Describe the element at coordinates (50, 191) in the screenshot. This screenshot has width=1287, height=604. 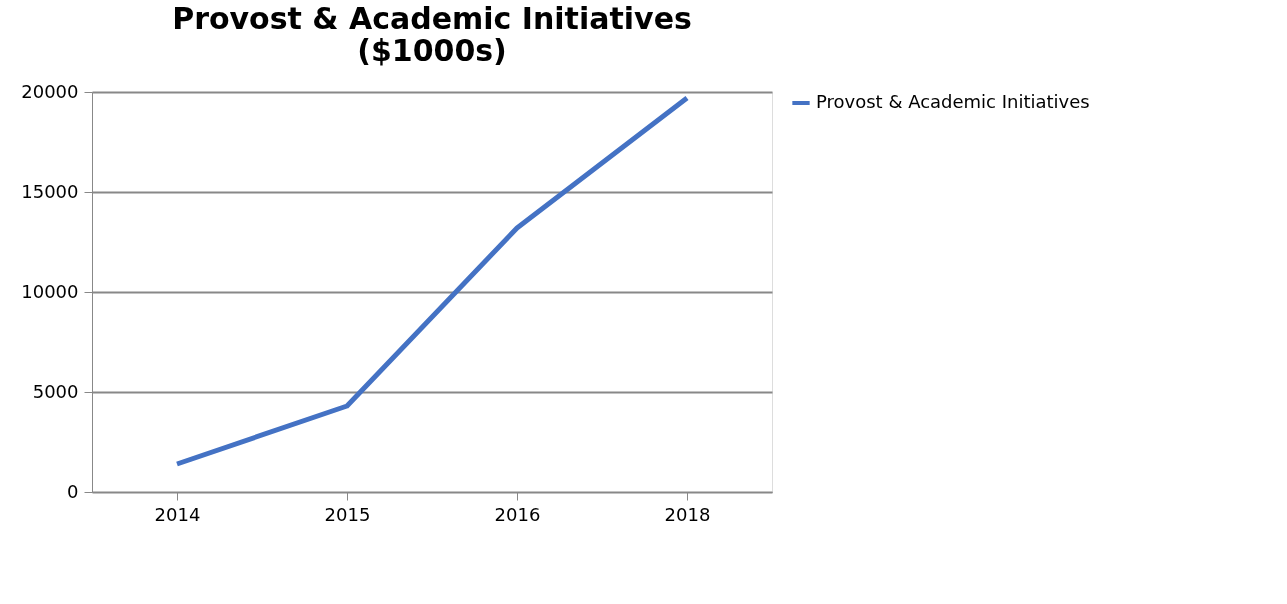
I see `y-tick-label: 15000` at that location.